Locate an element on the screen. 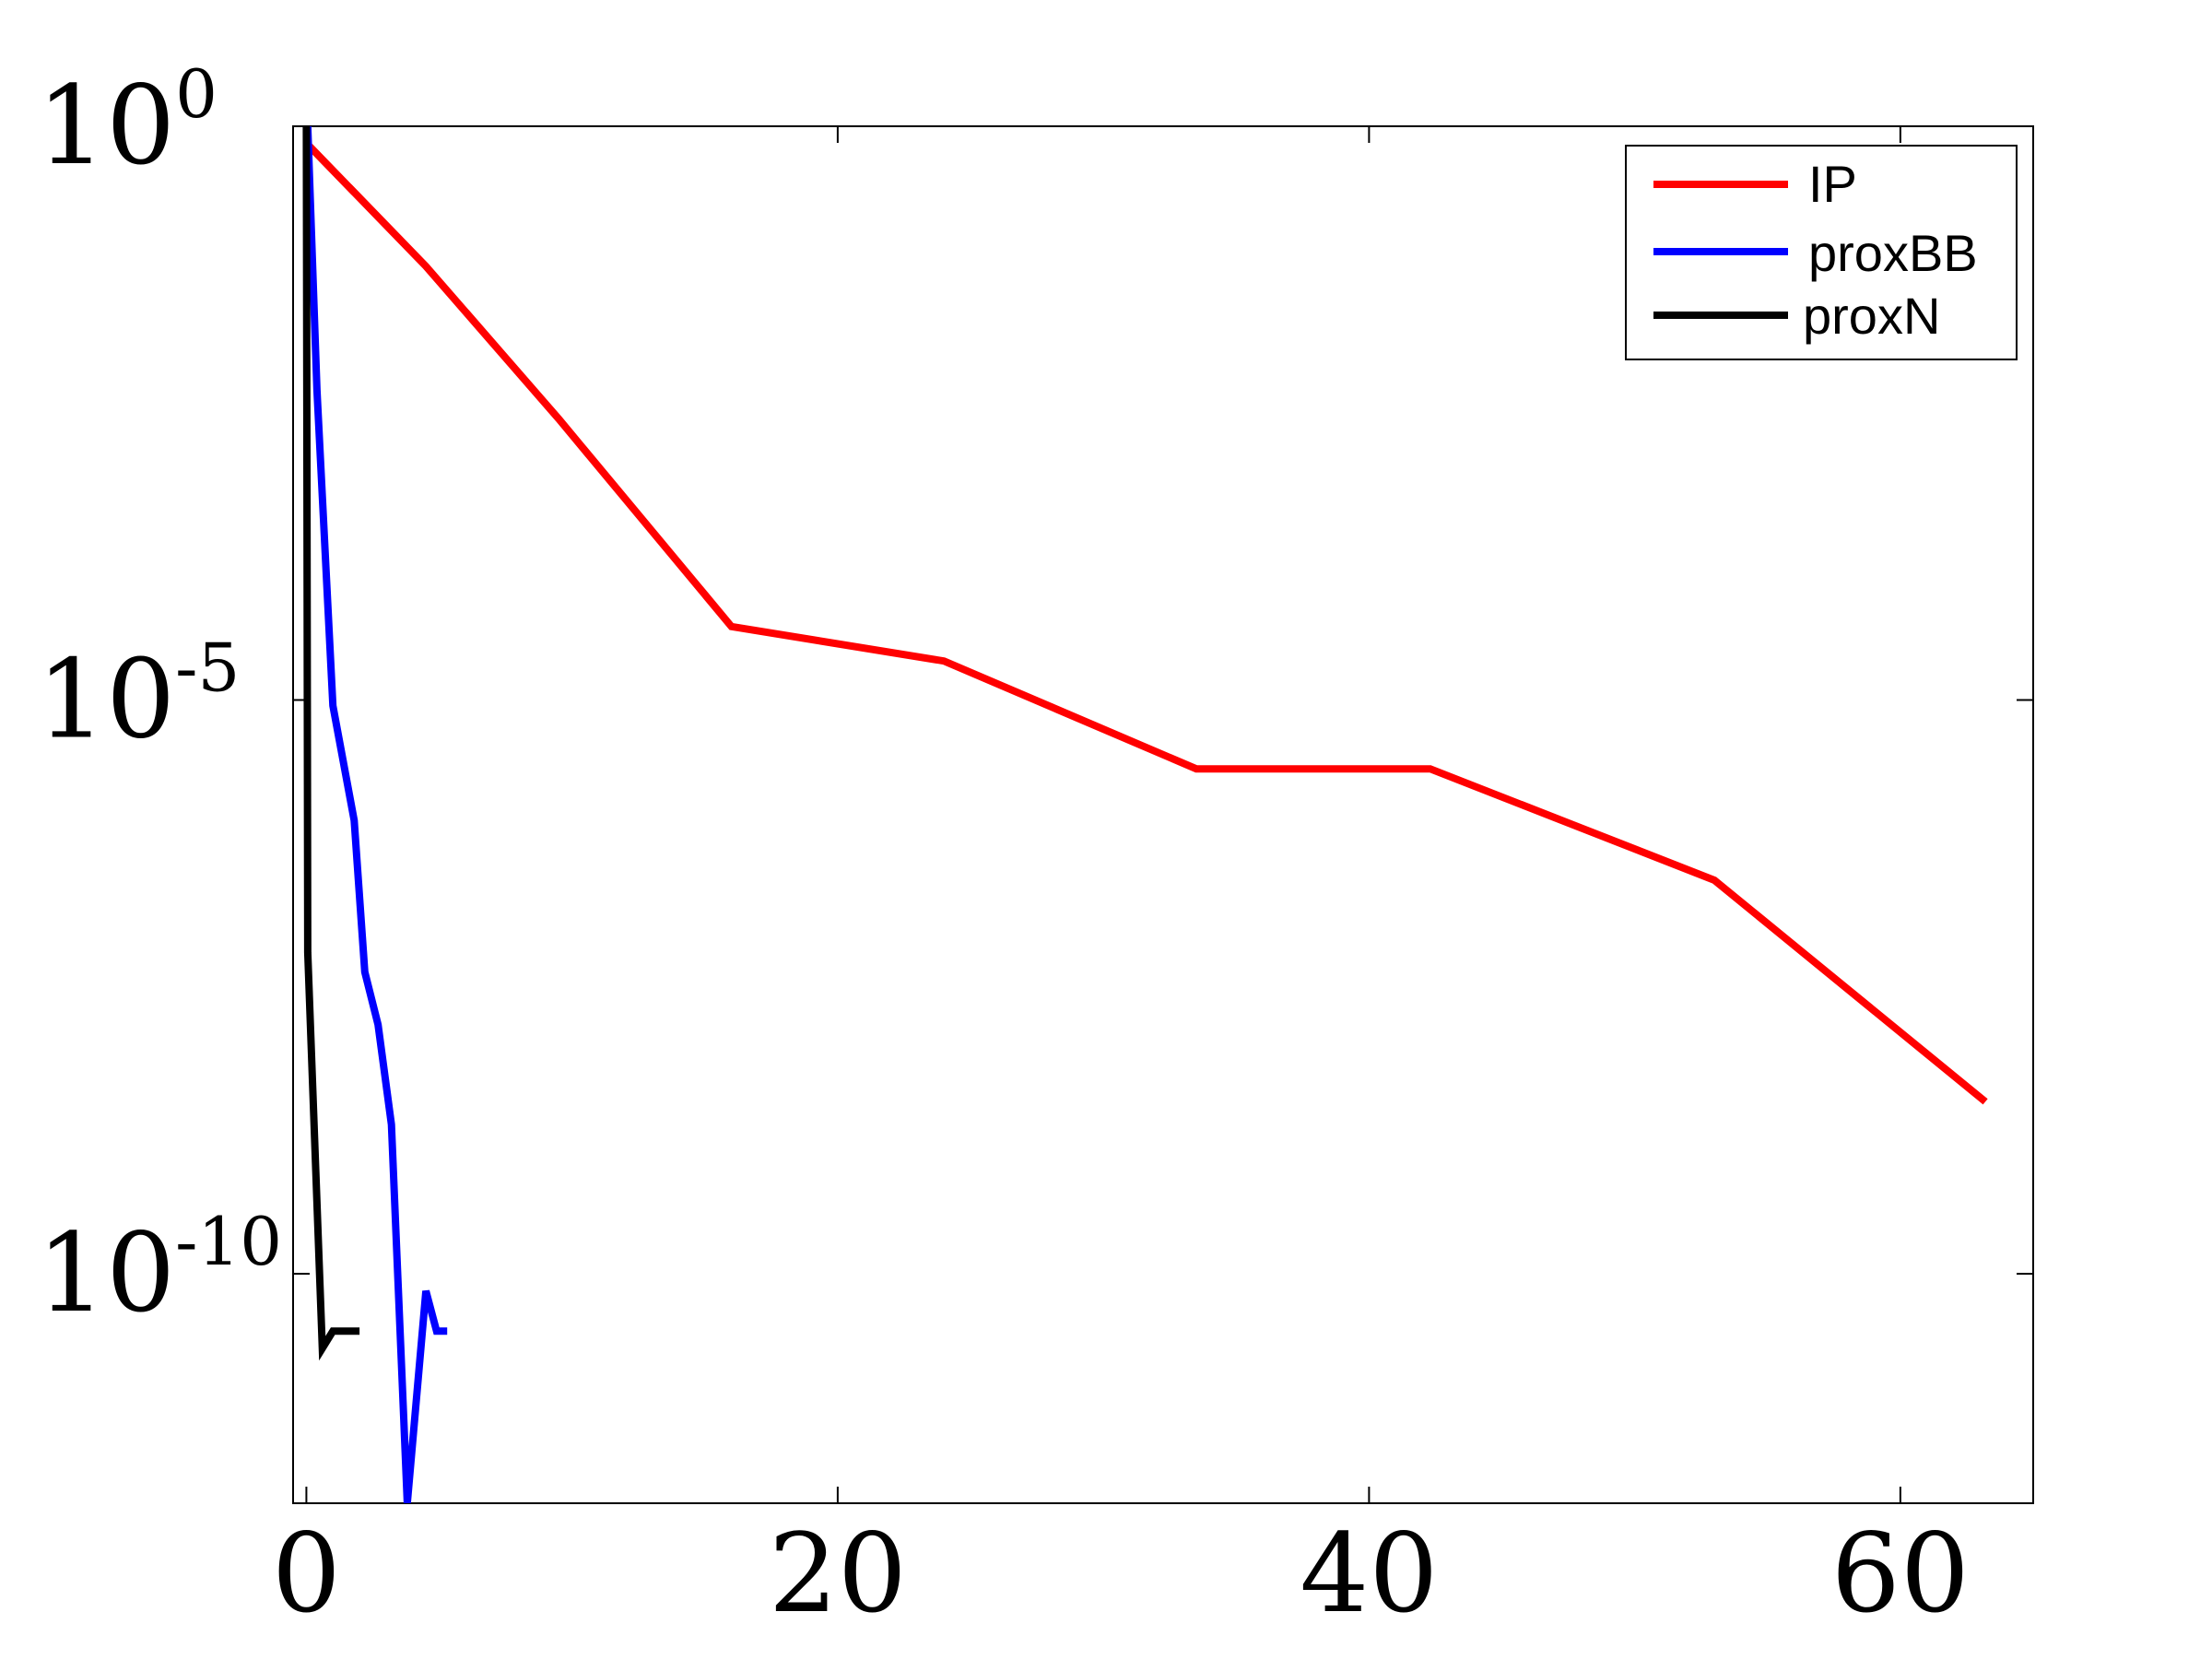 This screenshot has width=2212, height=1659. x-tick-label: 0 is located at coordinates (306, 1573).